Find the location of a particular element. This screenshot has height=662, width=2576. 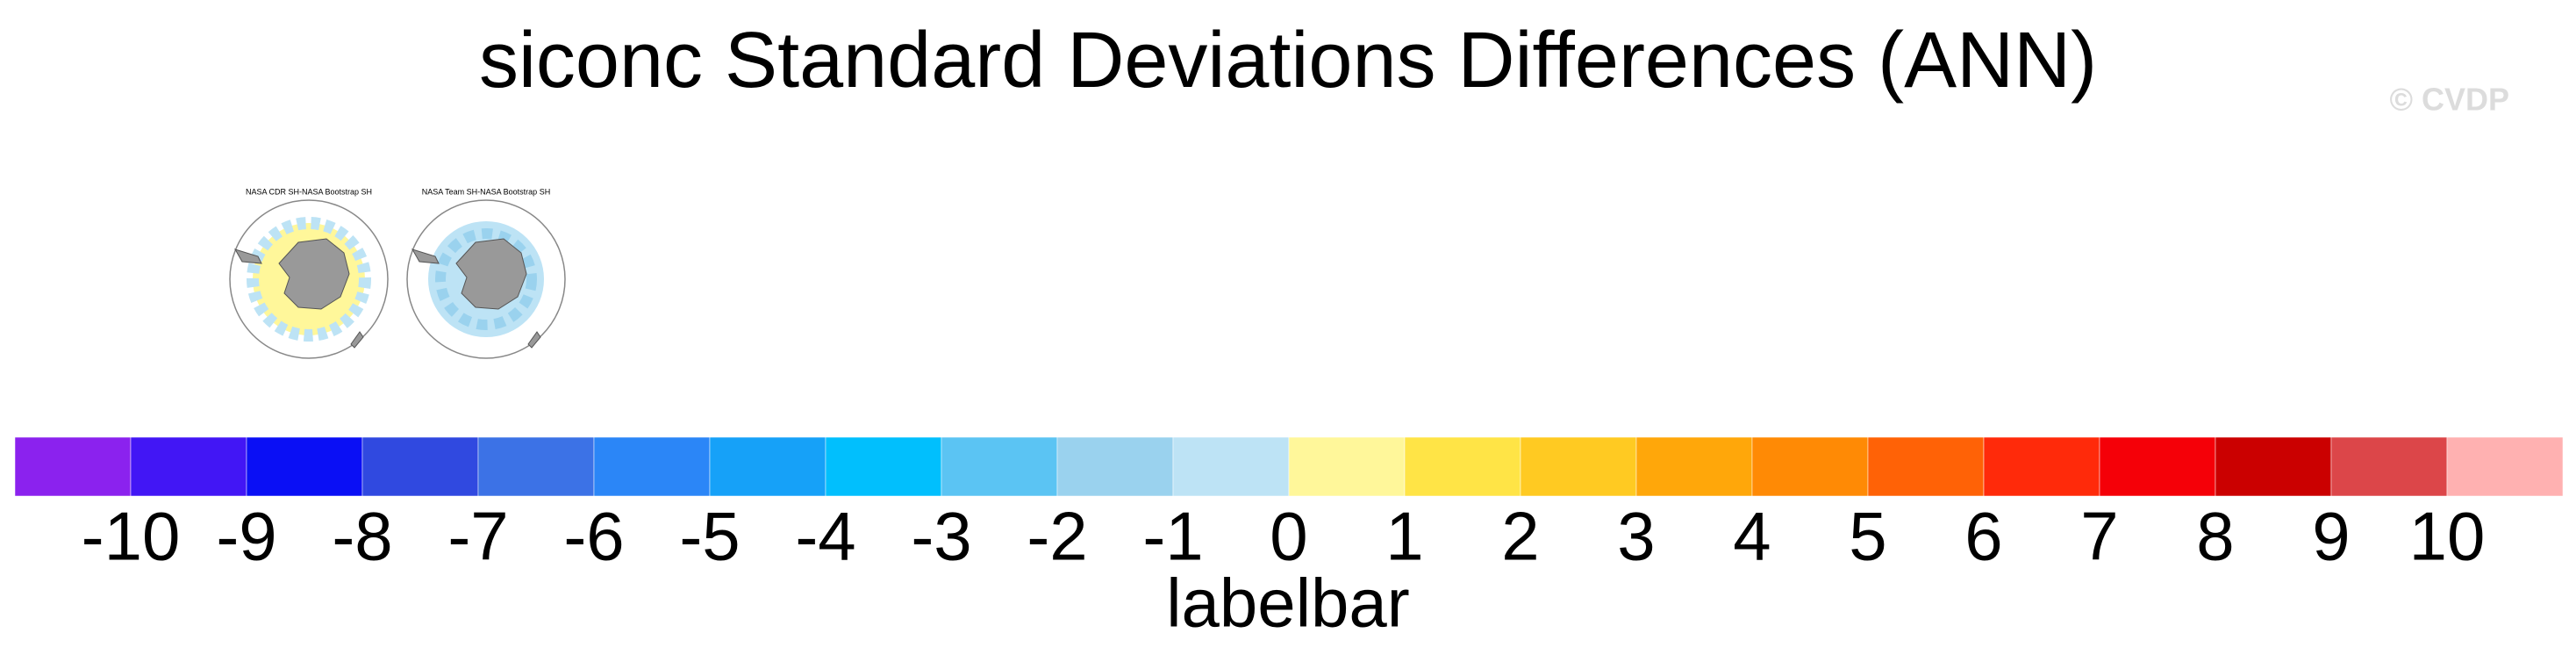

tick-label: 6 is located at coordinates (1983, 536).